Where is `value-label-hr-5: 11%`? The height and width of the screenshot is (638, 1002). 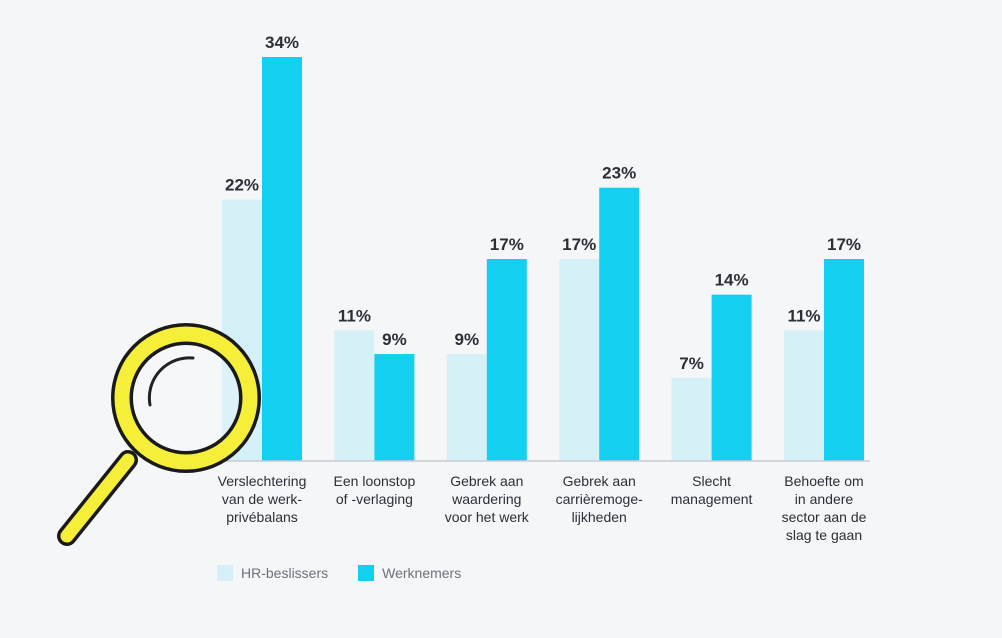 value-label-hr-5: 11% is located at coordinates (803, 315).